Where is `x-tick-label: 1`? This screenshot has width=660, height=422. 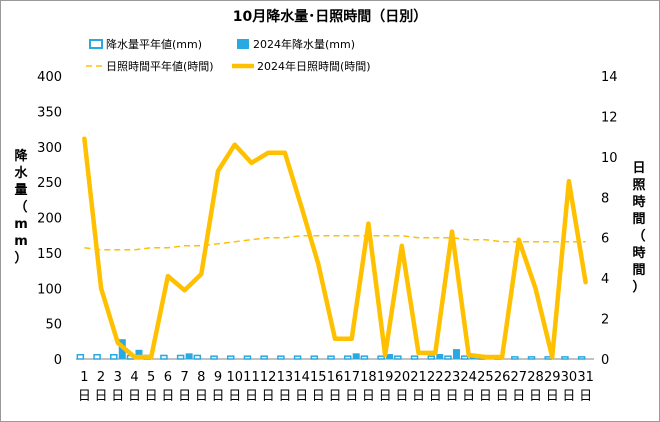
x-tick-label: 1 is located at coordinates (84, 377).